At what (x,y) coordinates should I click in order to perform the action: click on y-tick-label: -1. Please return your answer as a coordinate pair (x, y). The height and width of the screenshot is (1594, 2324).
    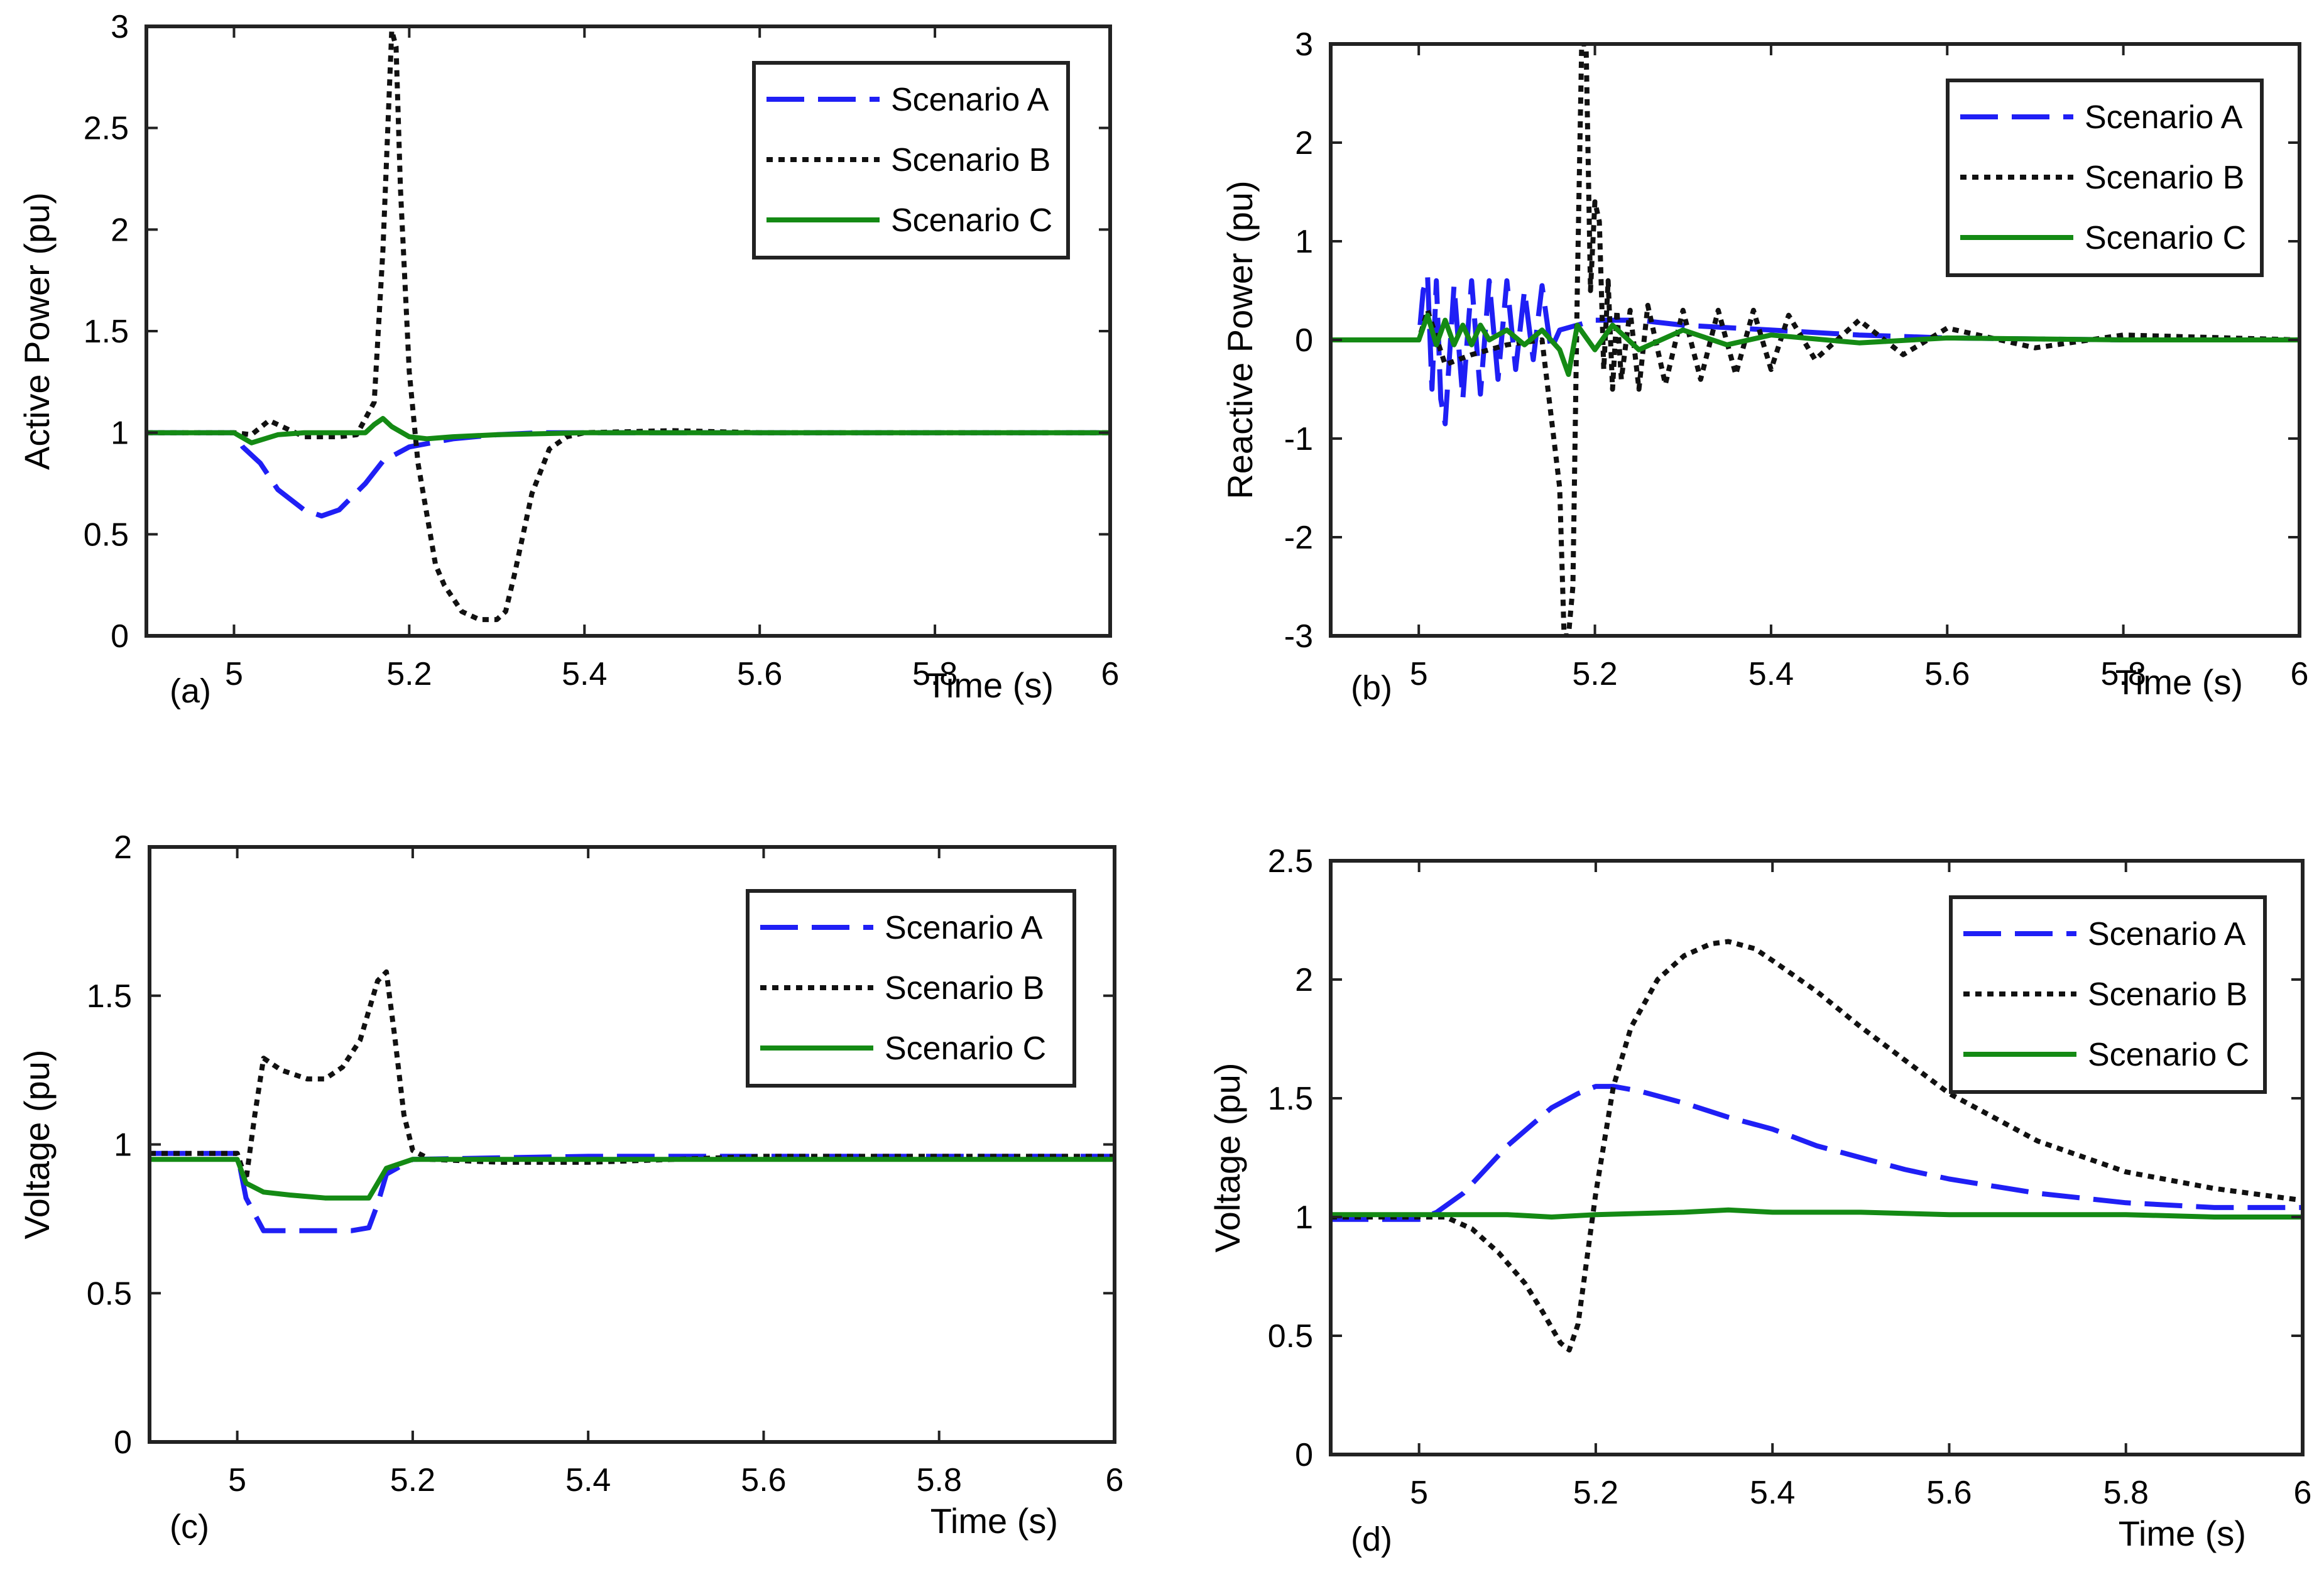
    Looking at the image, I should click on (1298, 439).